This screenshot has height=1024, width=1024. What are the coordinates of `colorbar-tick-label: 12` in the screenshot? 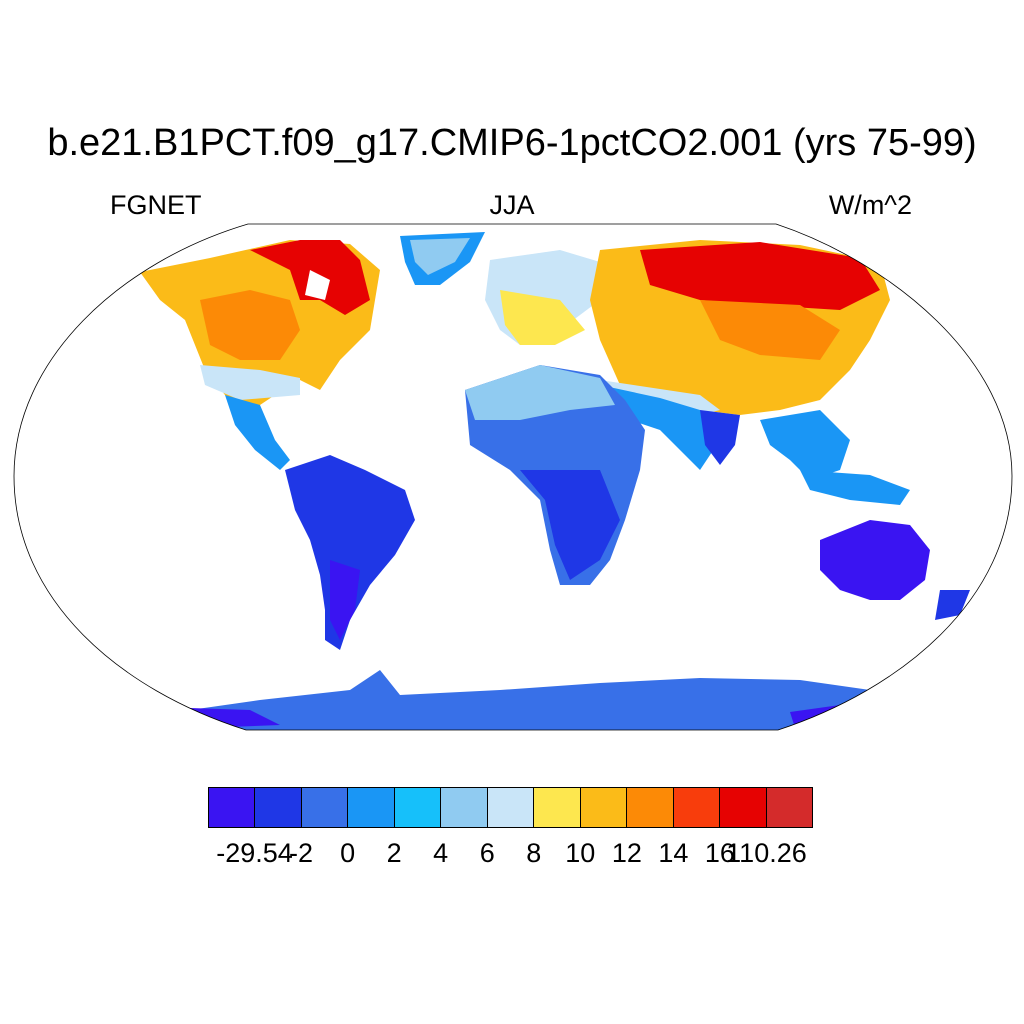 It's located at (626, 853).